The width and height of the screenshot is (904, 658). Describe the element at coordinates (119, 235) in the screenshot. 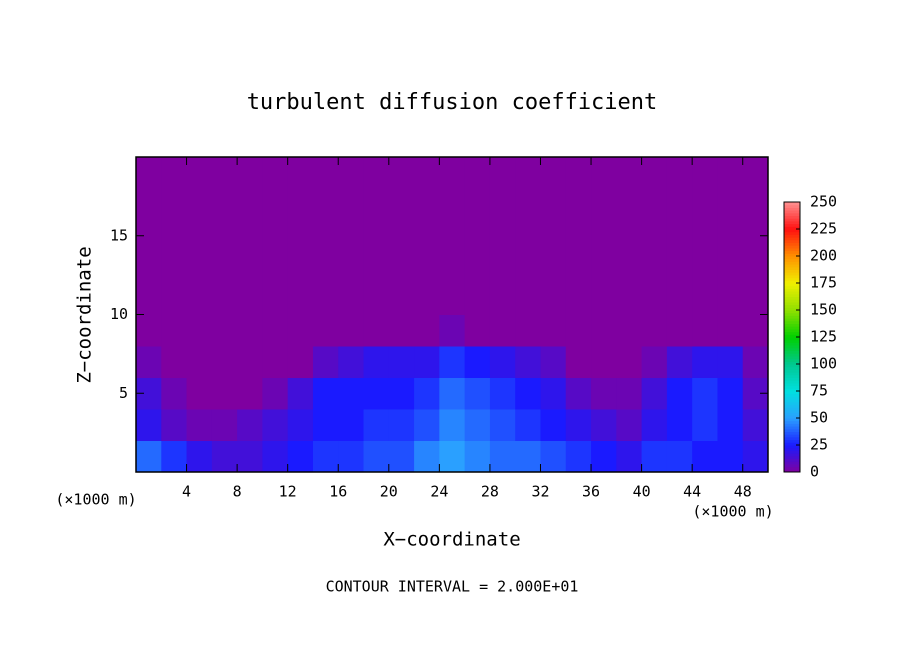

I see `y-tick-label: 15` at that location.